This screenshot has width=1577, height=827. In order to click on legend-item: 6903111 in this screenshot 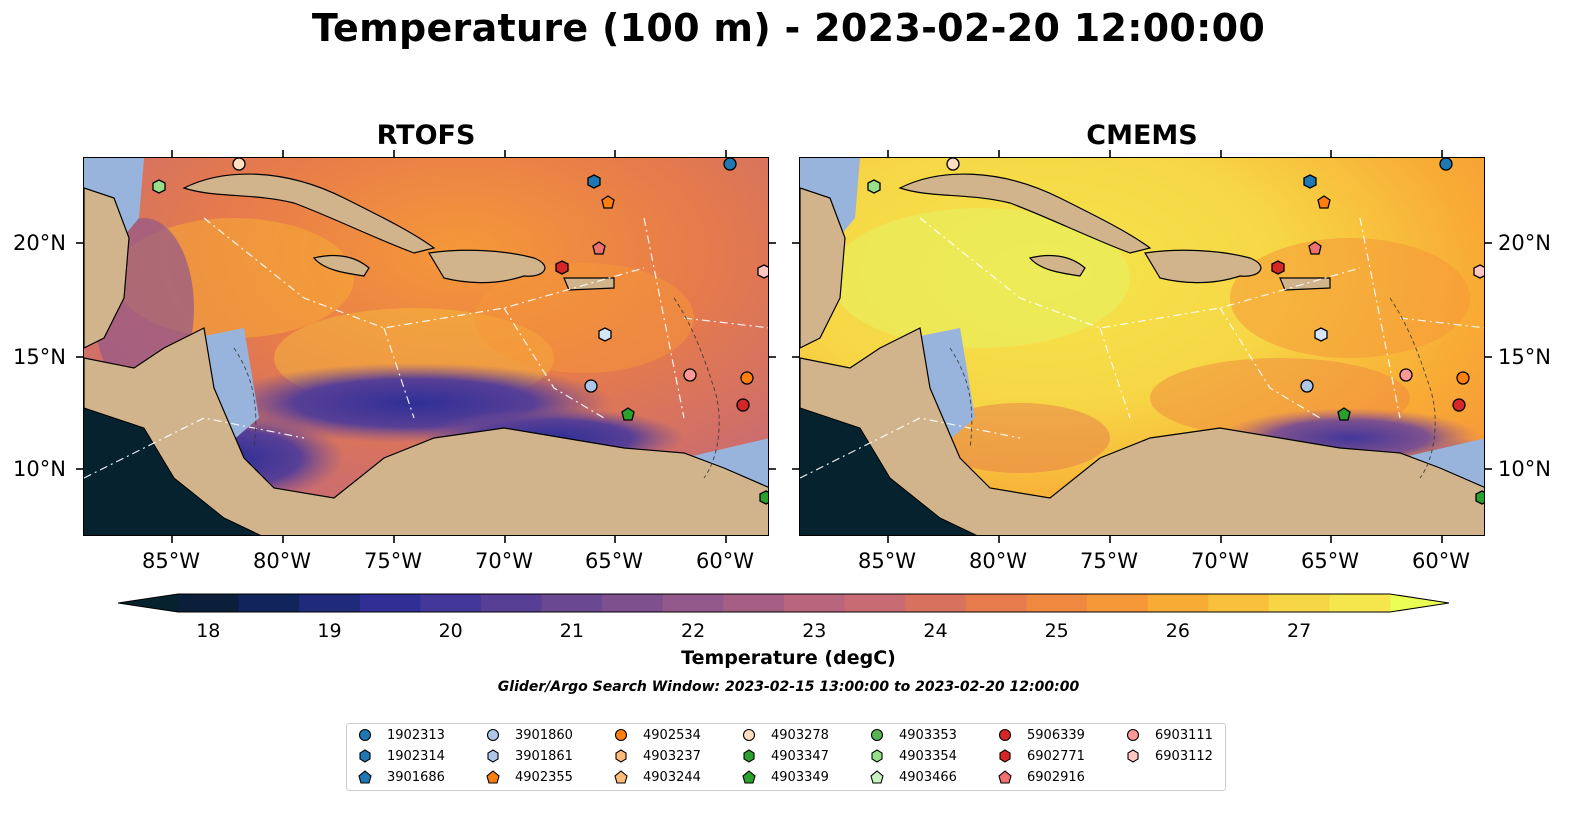, I will do `click(1169, 735)`.